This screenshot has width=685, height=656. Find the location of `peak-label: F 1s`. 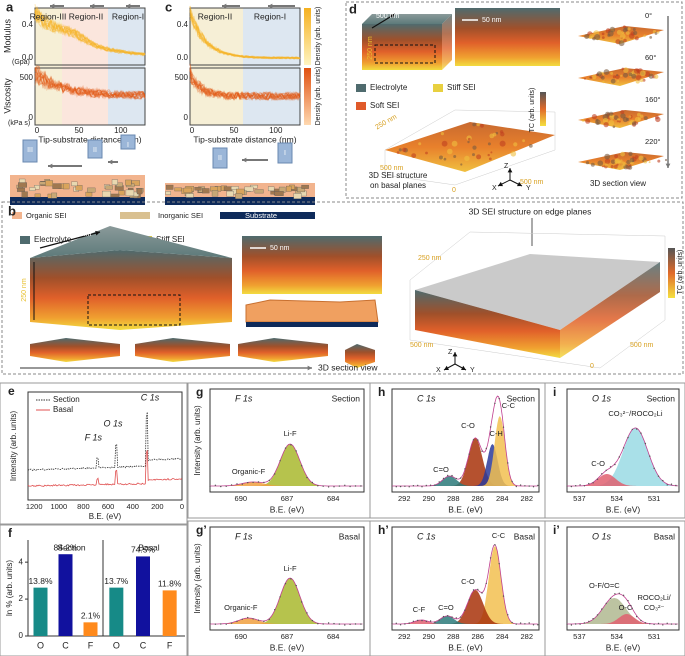

peak-label: F 1s is located at coordinates (94, 437).